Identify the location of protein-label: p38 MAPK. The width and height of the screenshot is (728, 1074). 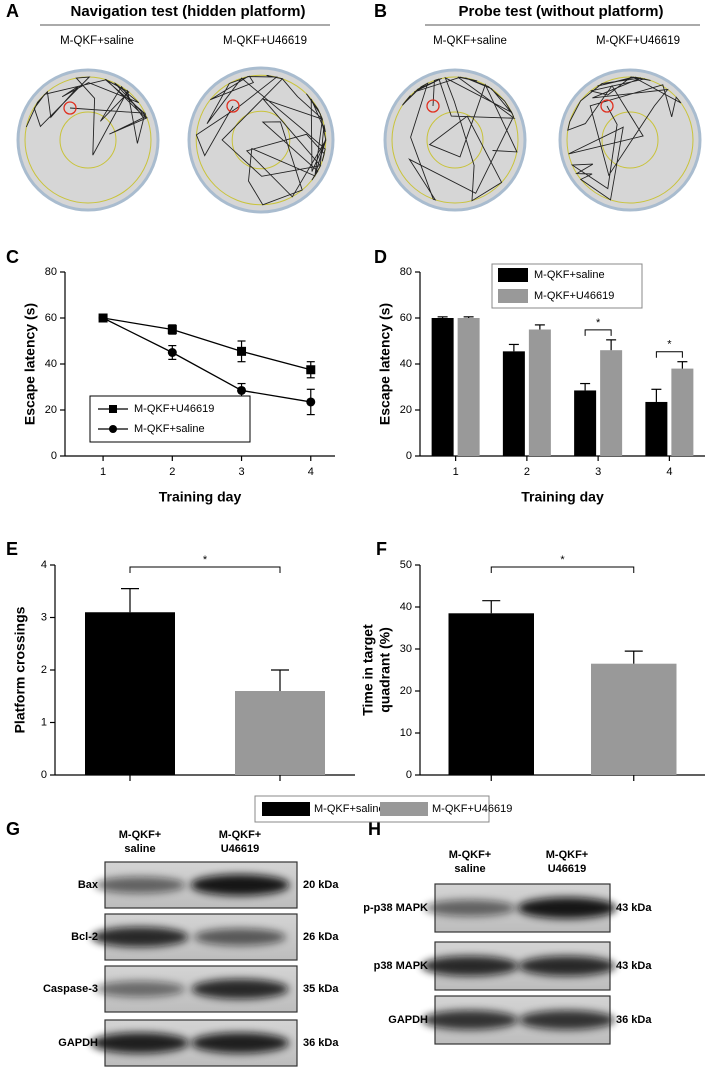
(401, 966).